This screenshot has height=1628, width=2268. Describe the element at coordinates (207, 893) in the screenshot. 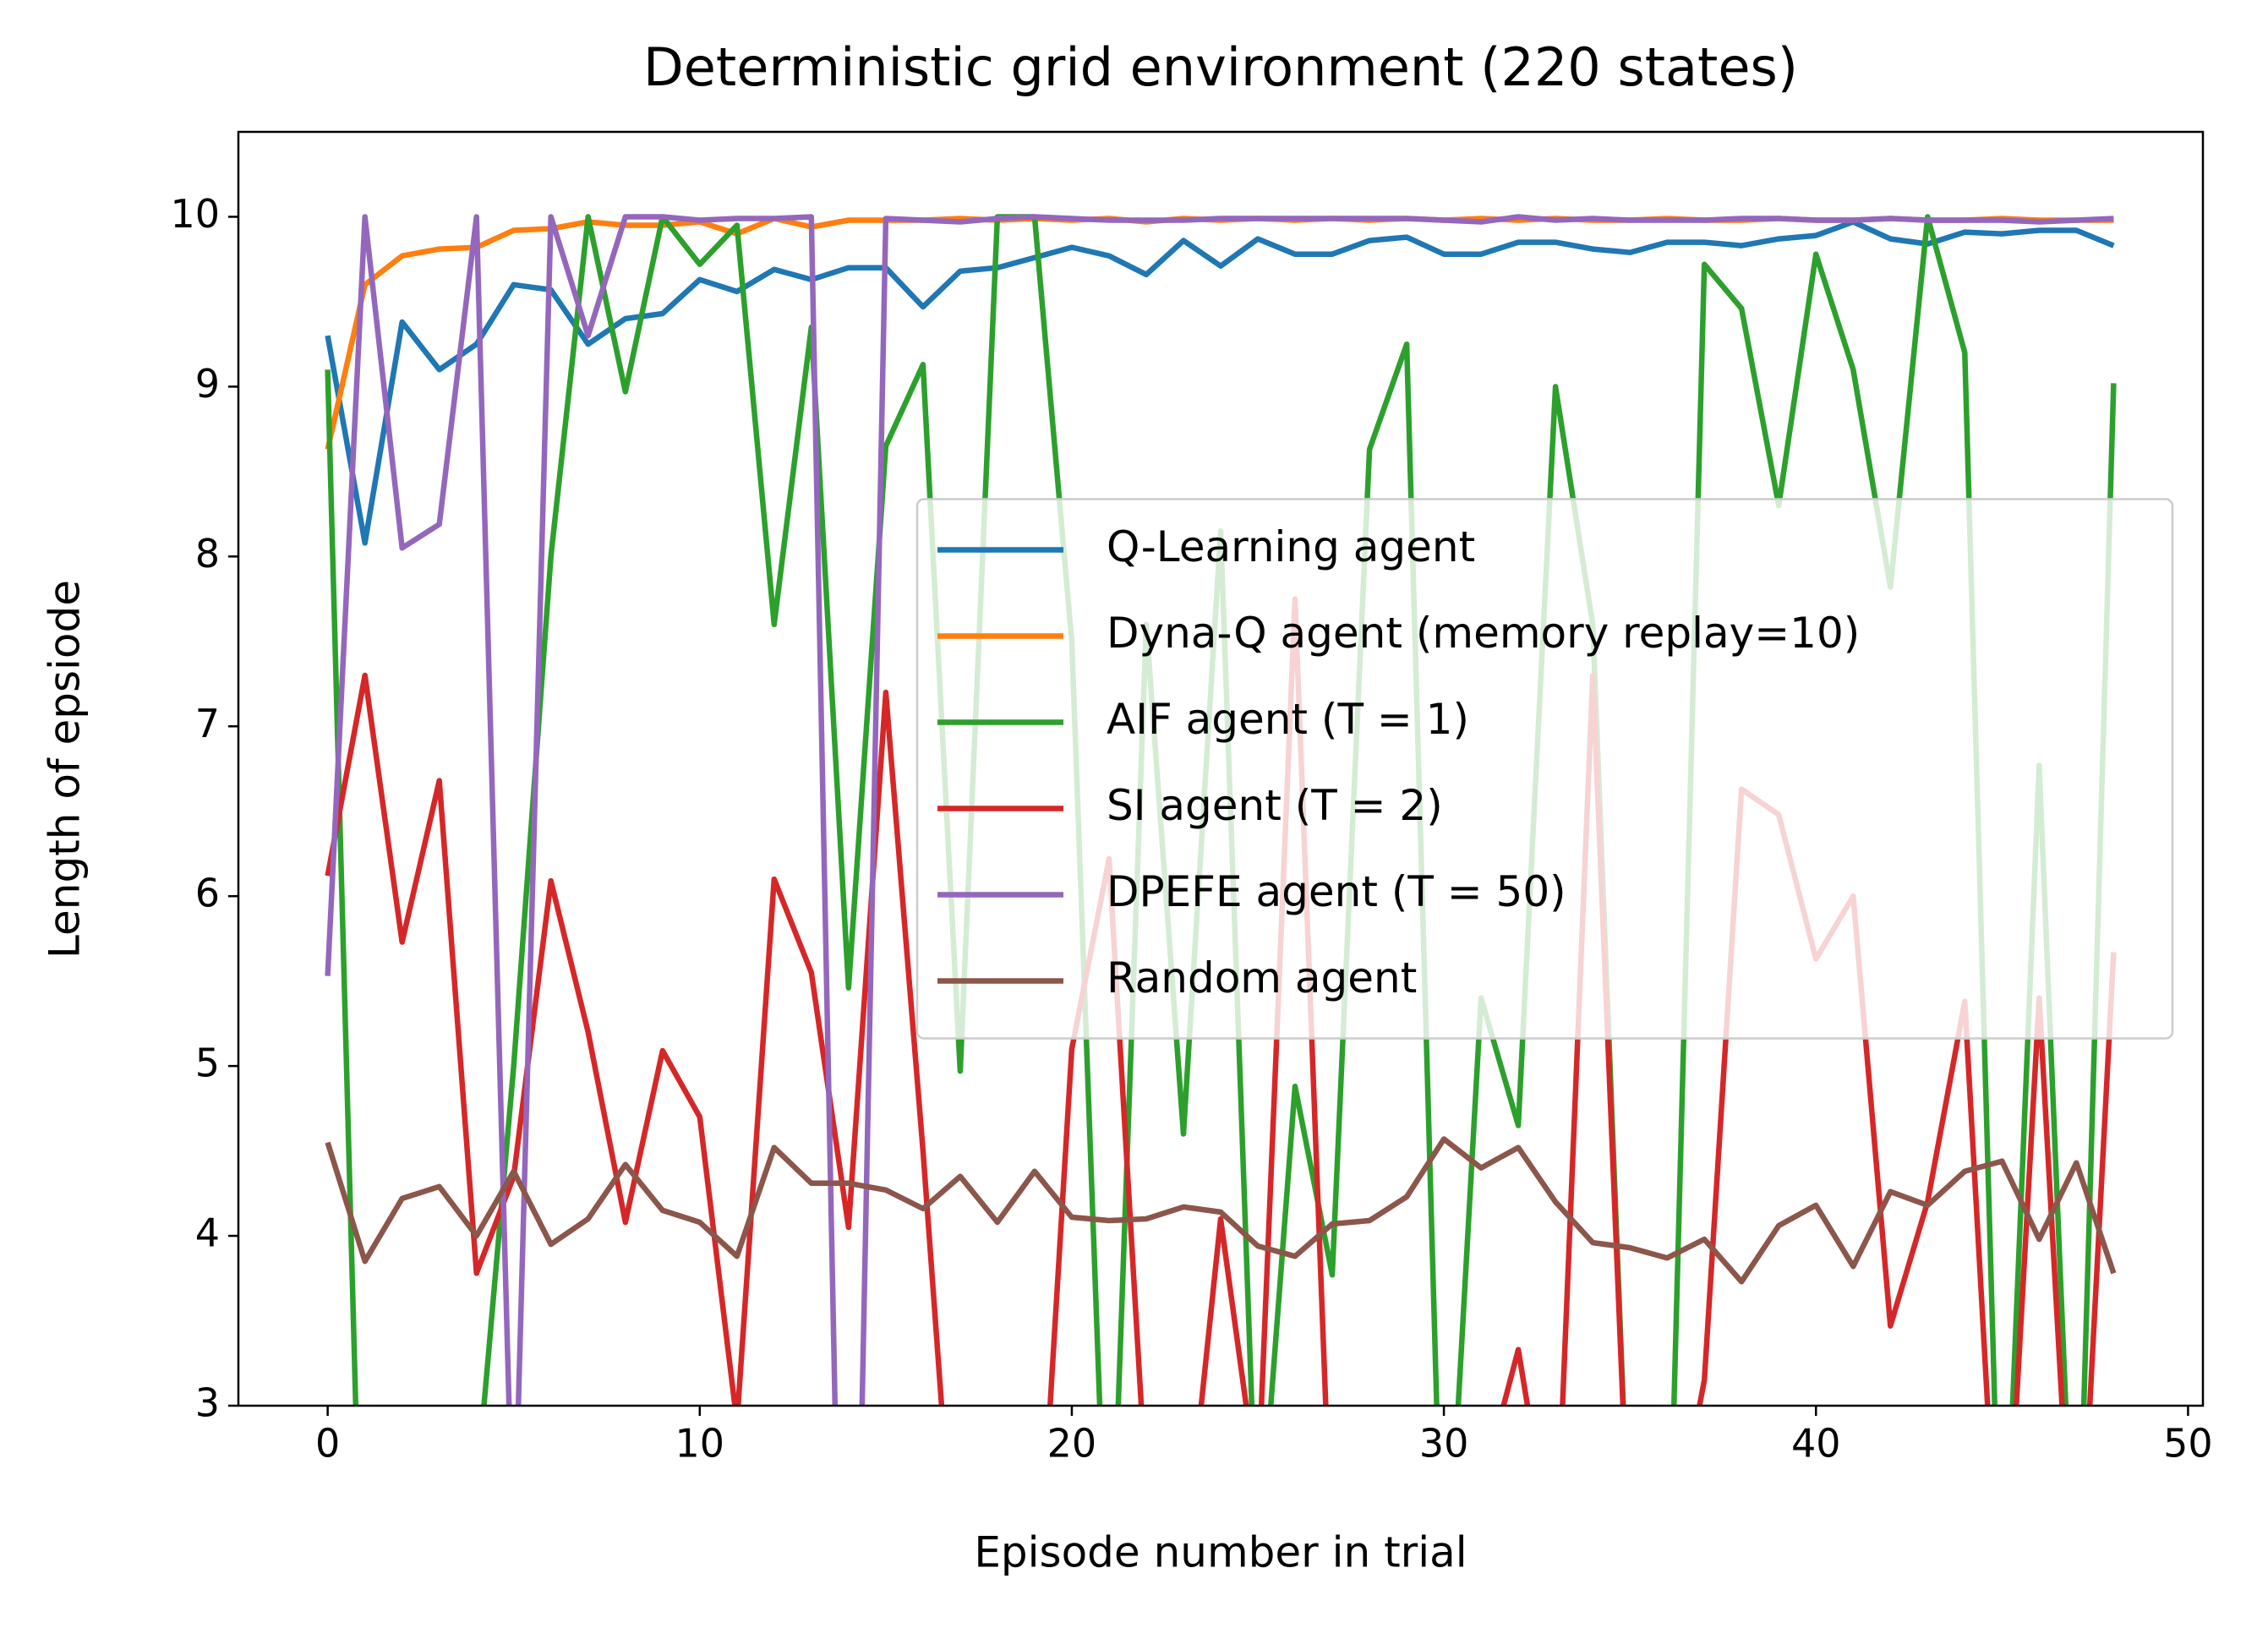

I see `y-tick-label: 6` at that location.